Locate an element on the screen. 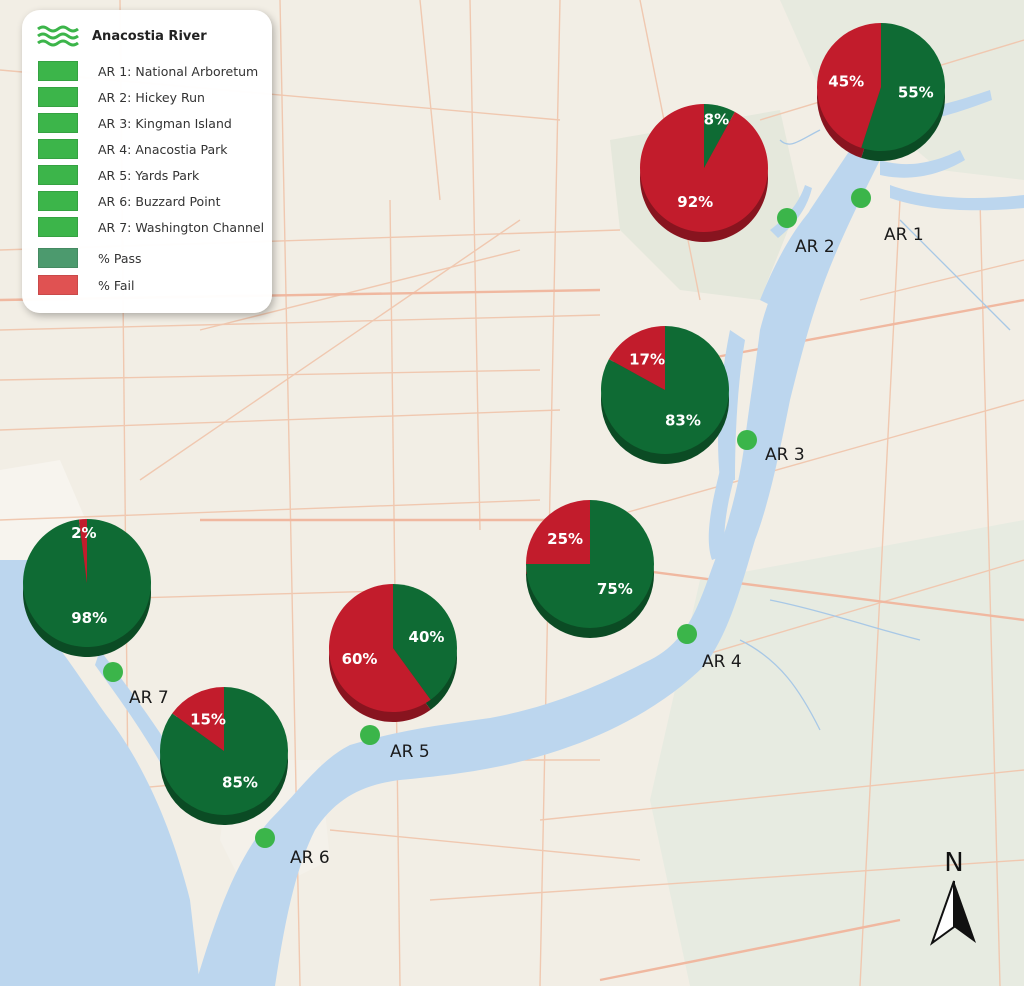 Image resolution: width=1024 pixels, height=986 pixels. water-waves-icon is located at coordinates (58, 36).